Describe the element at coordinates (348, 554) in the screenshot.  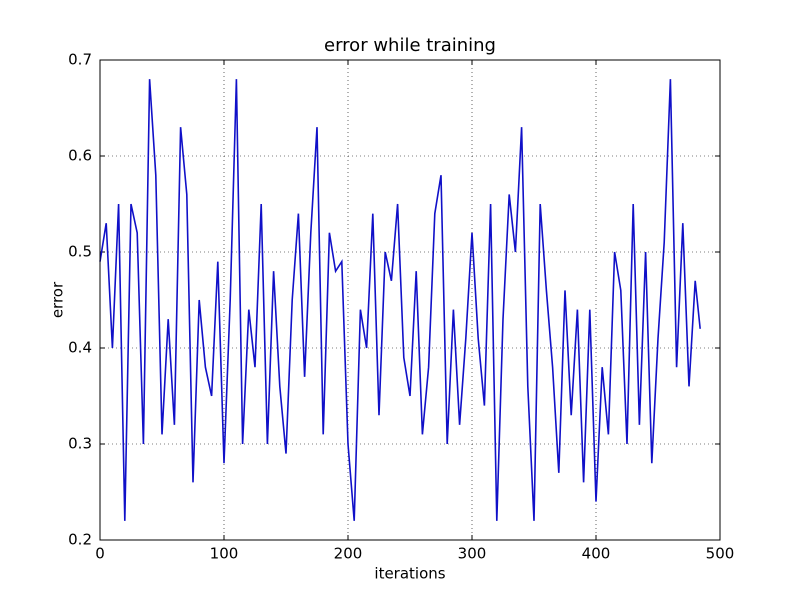
I see `x-tick-label: 200` at that location.